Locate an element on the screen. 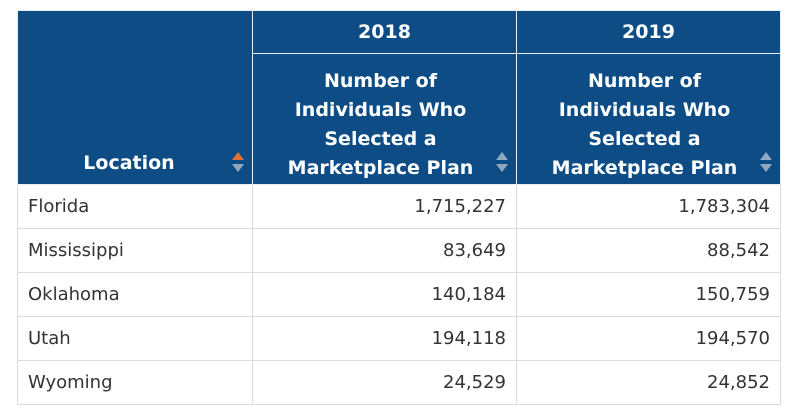 The image size is (800, 414). location-cell: Wyoming is located at coordinates (135, 382).